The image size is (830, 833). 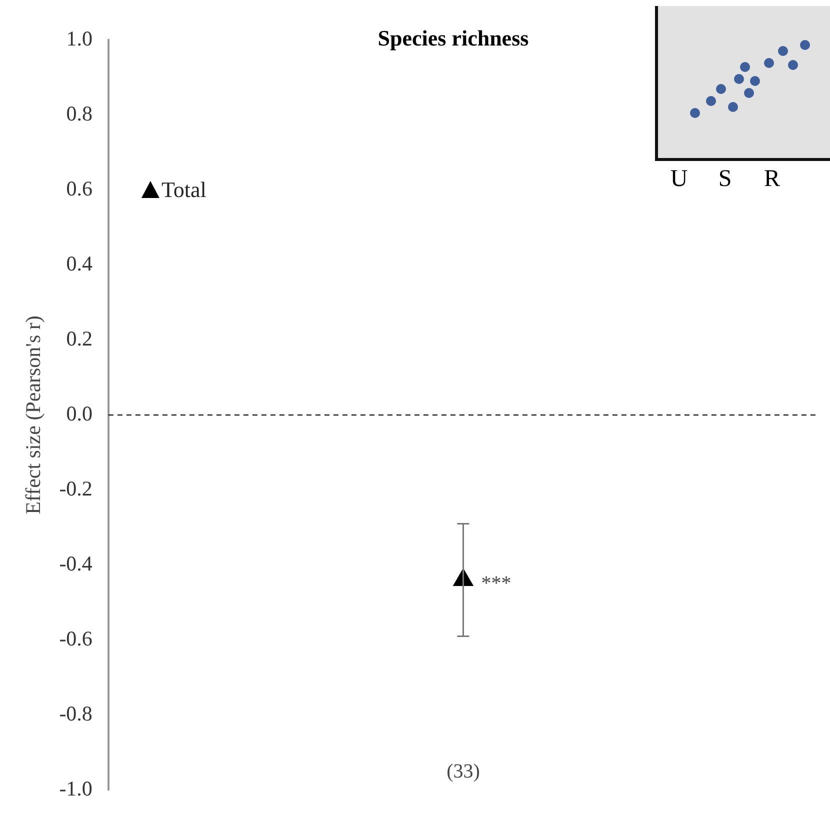 I want to click on y-axis-title: Effect size (Pearson's r), so click(x=33, y=415).